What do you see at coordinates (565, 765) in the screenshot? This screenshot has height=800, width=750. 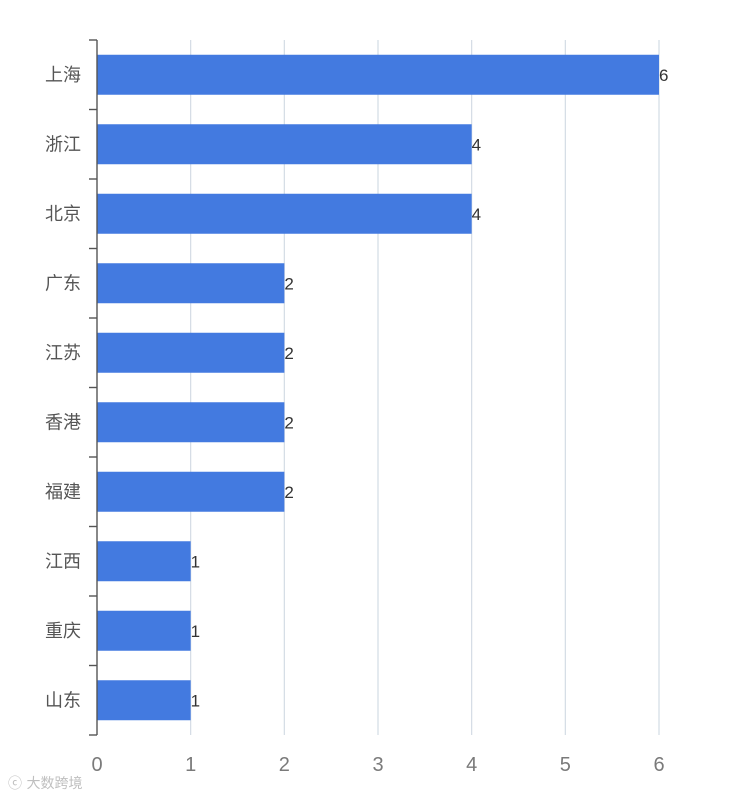 I see `x-tick-label: 5` at bounding box center [565, 765].